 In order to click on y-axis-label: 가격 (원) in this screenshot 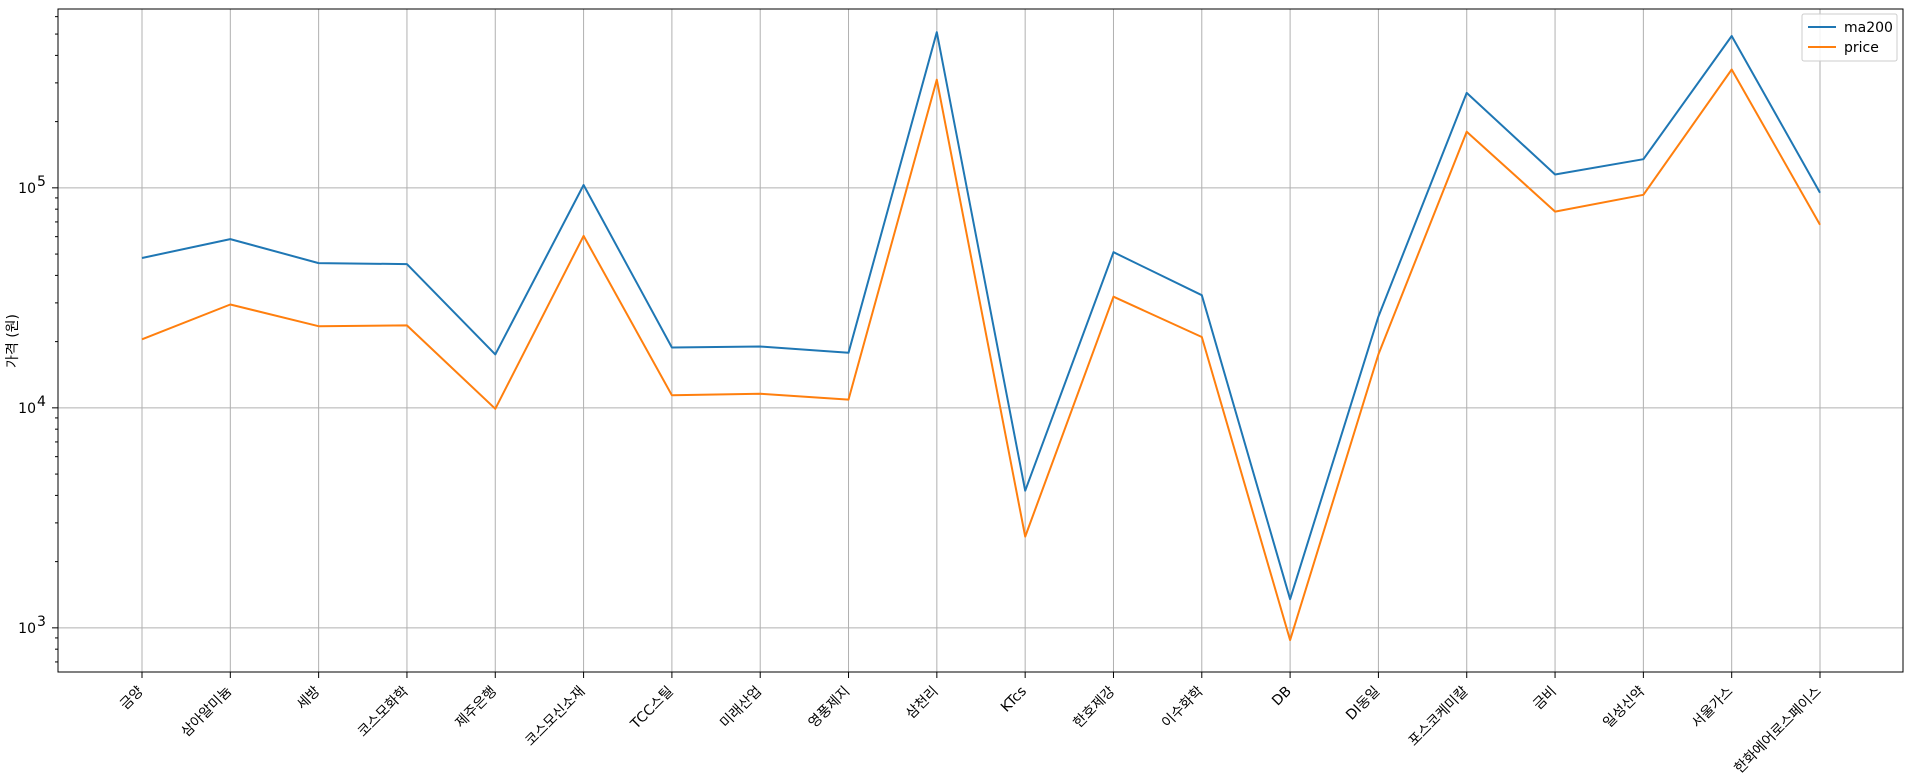, I will do `click(13, 341)`.